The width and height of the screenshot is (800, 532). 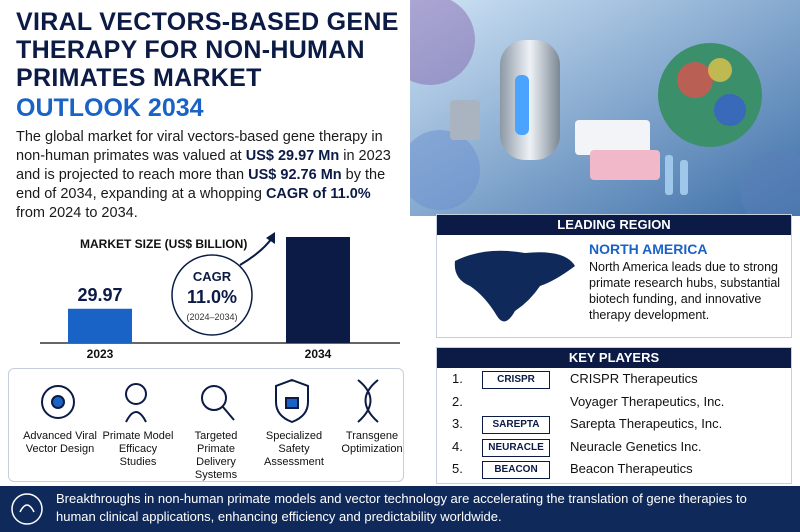 What do you see at coordinates (110, 108) in the screenshot?
I see `subtitle: OUTLOOK 2034` at bounding box center [110, 108].